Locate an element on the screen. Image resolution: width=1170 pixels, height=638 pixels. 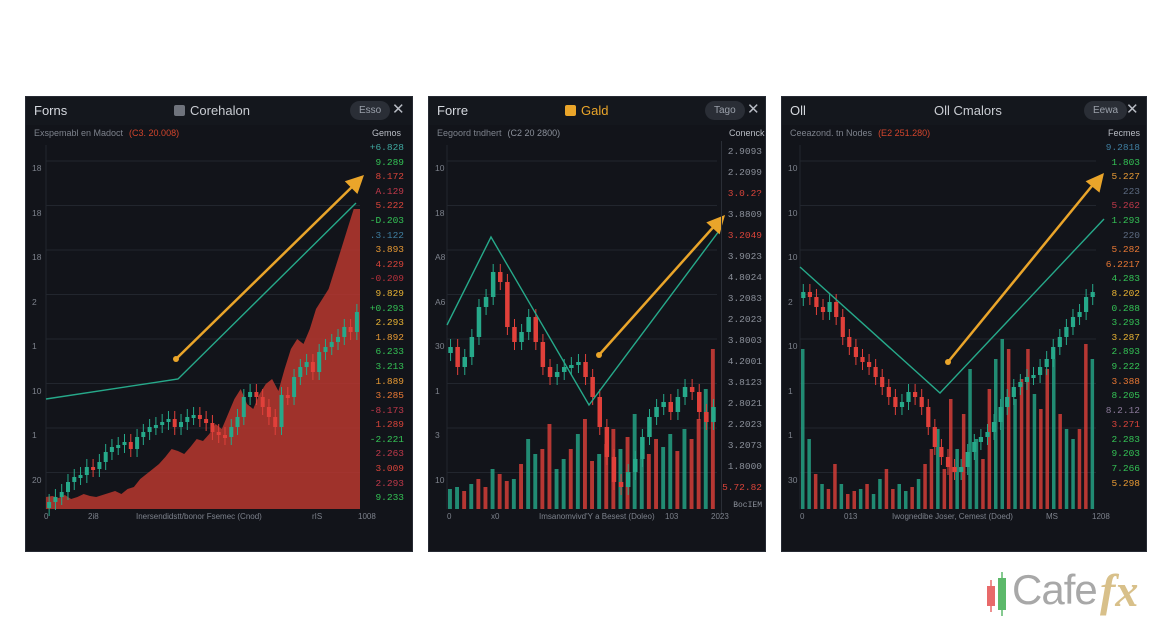
x-axis-title: Inersendidstt/bonor Fsemec (Cnod) is located at coordinates (199, 516).